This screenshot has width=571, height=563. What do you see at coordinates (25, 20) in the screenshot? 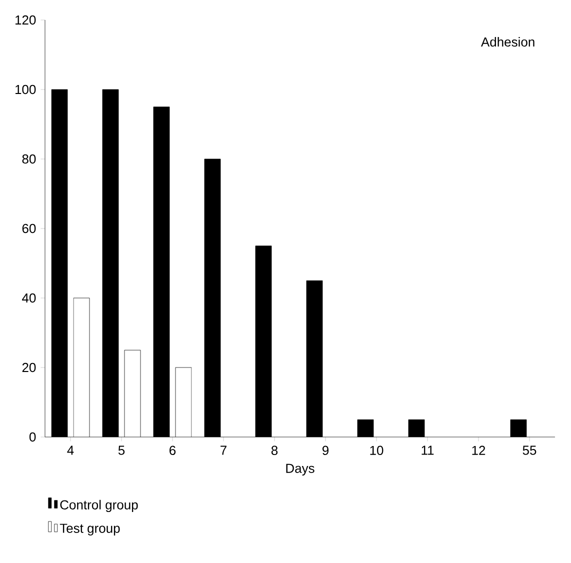
I see `y-tick-label: 120` at bounding box center [25, 20].